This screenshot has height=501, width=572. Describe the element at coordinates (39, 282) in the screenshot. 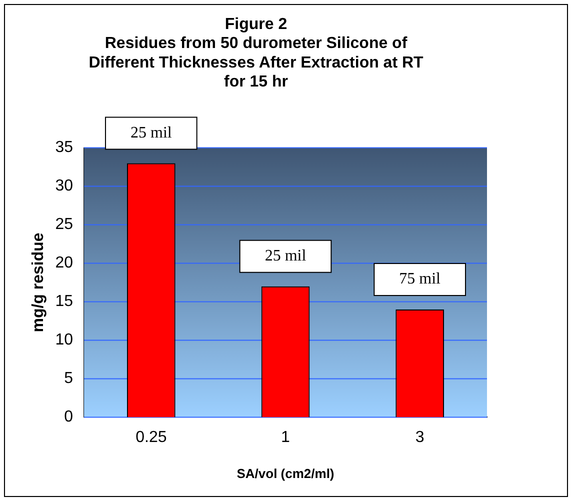

I see `y-axis-title: mg/g residue` at that location.